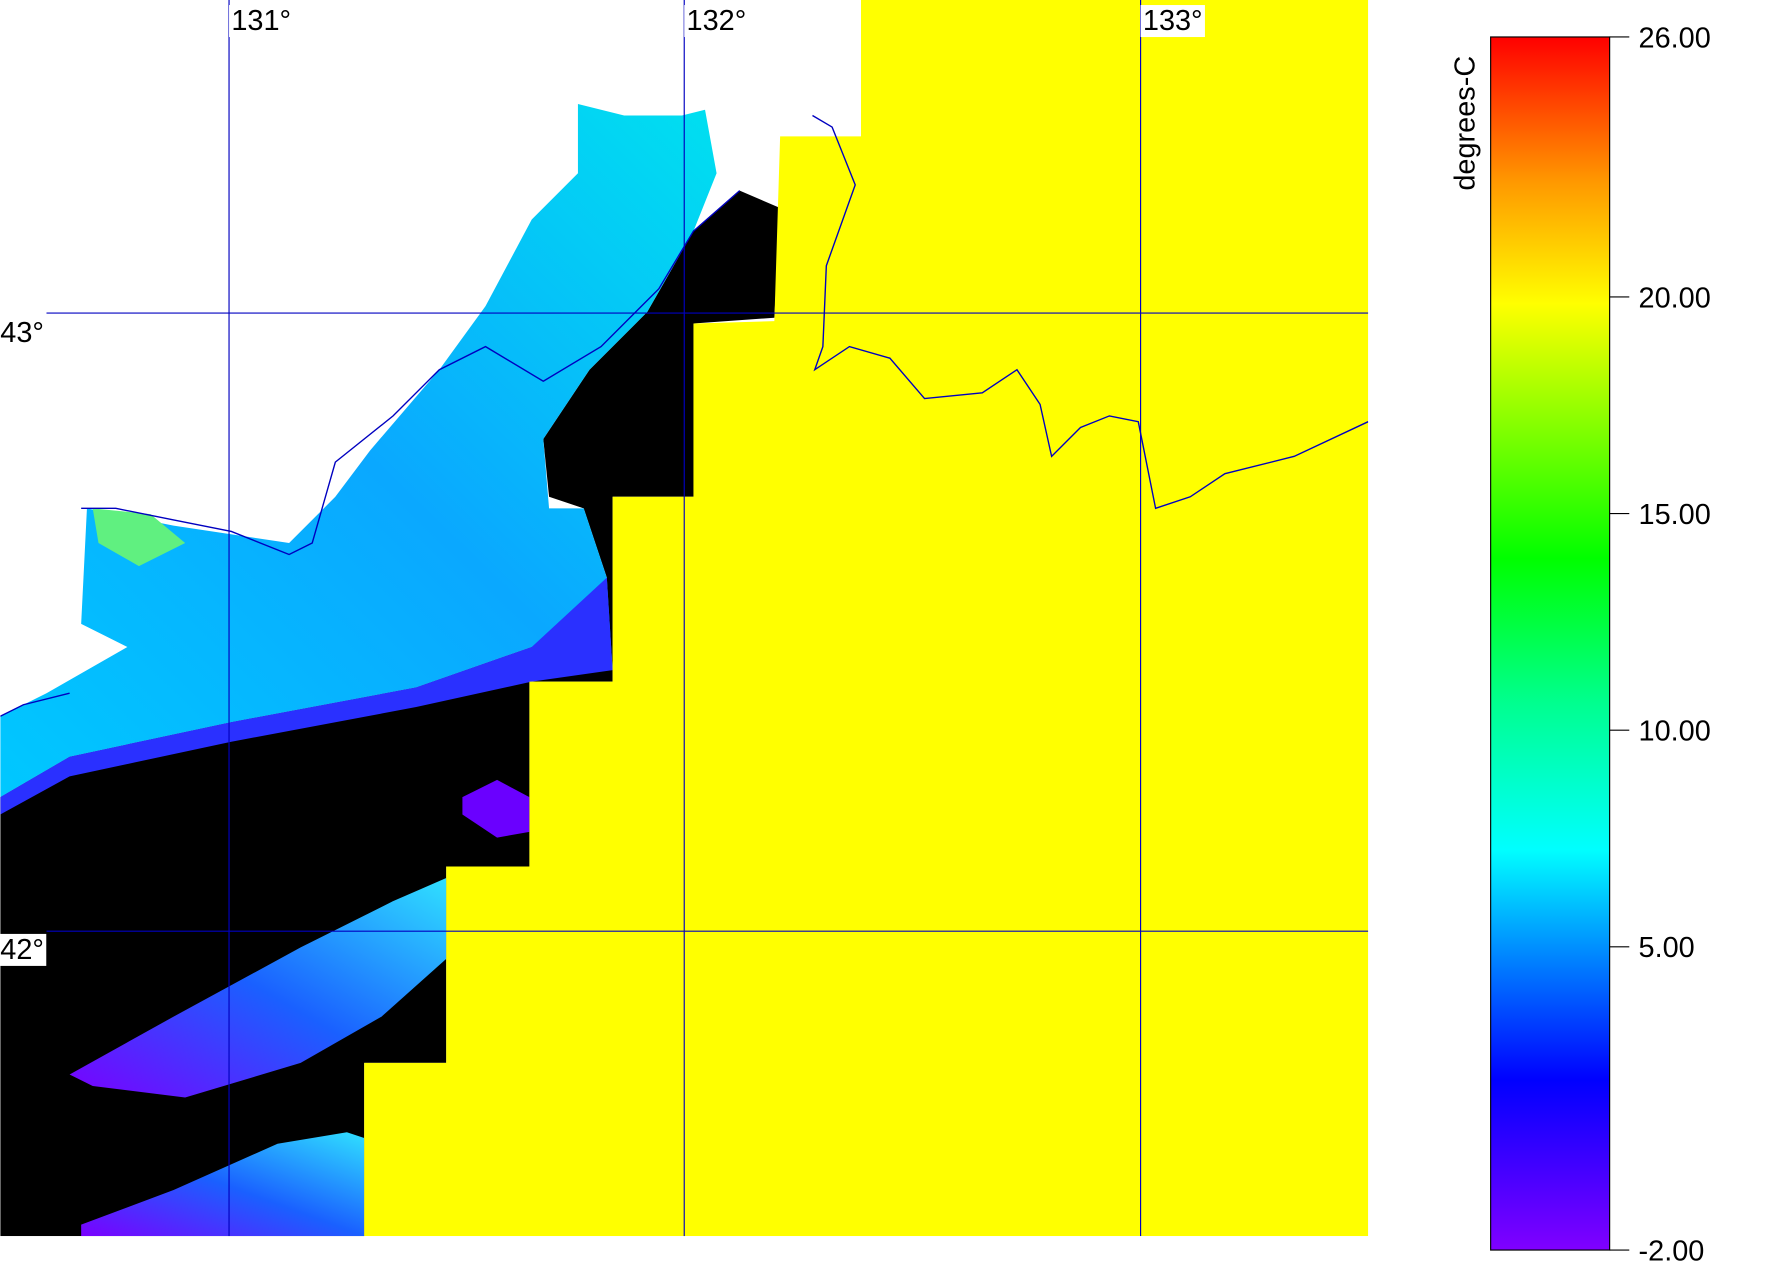 The width and height of the screenshot is (1789, 1272). What do you see at coordinates (1550, 643) in the screenshot?
I see `colorbar` at bounding box center [1550, 643].